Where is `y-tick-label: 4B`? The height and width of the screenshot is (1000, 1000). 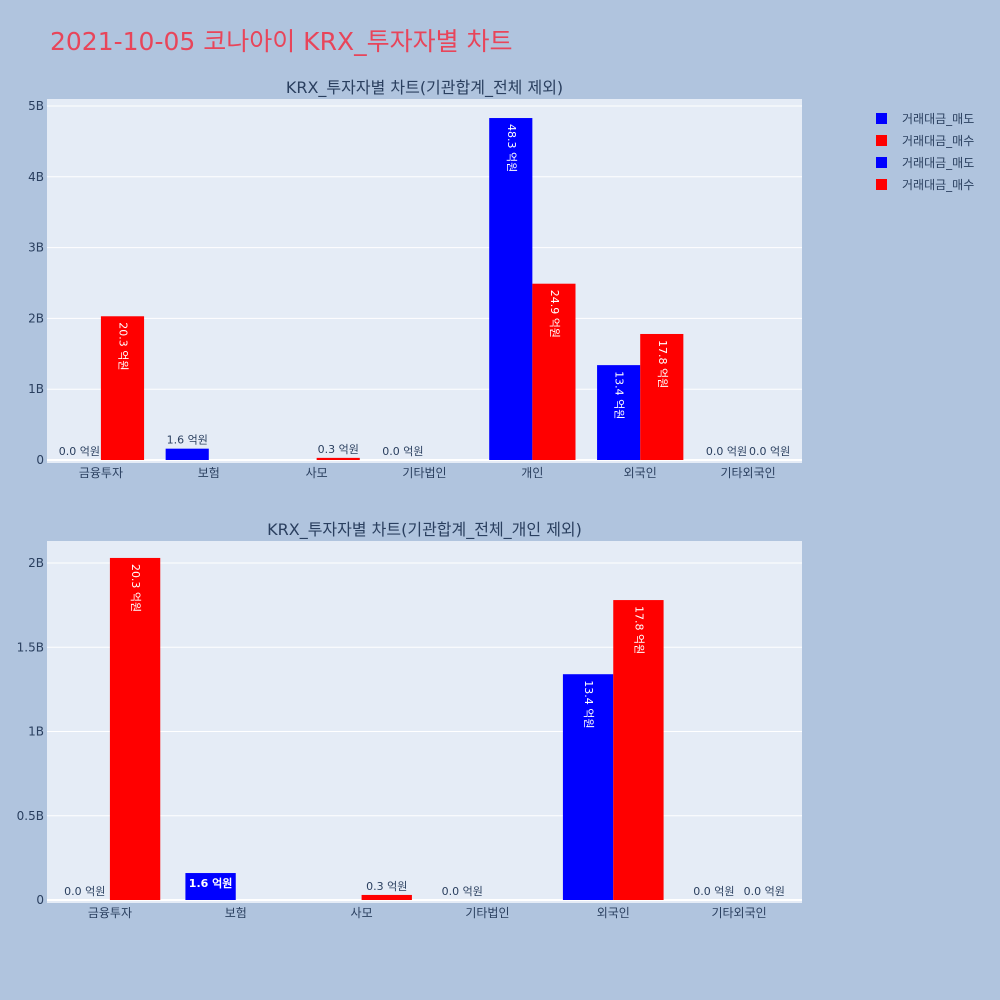
y-tick-label: 4B is located at coordinates (36, 177).